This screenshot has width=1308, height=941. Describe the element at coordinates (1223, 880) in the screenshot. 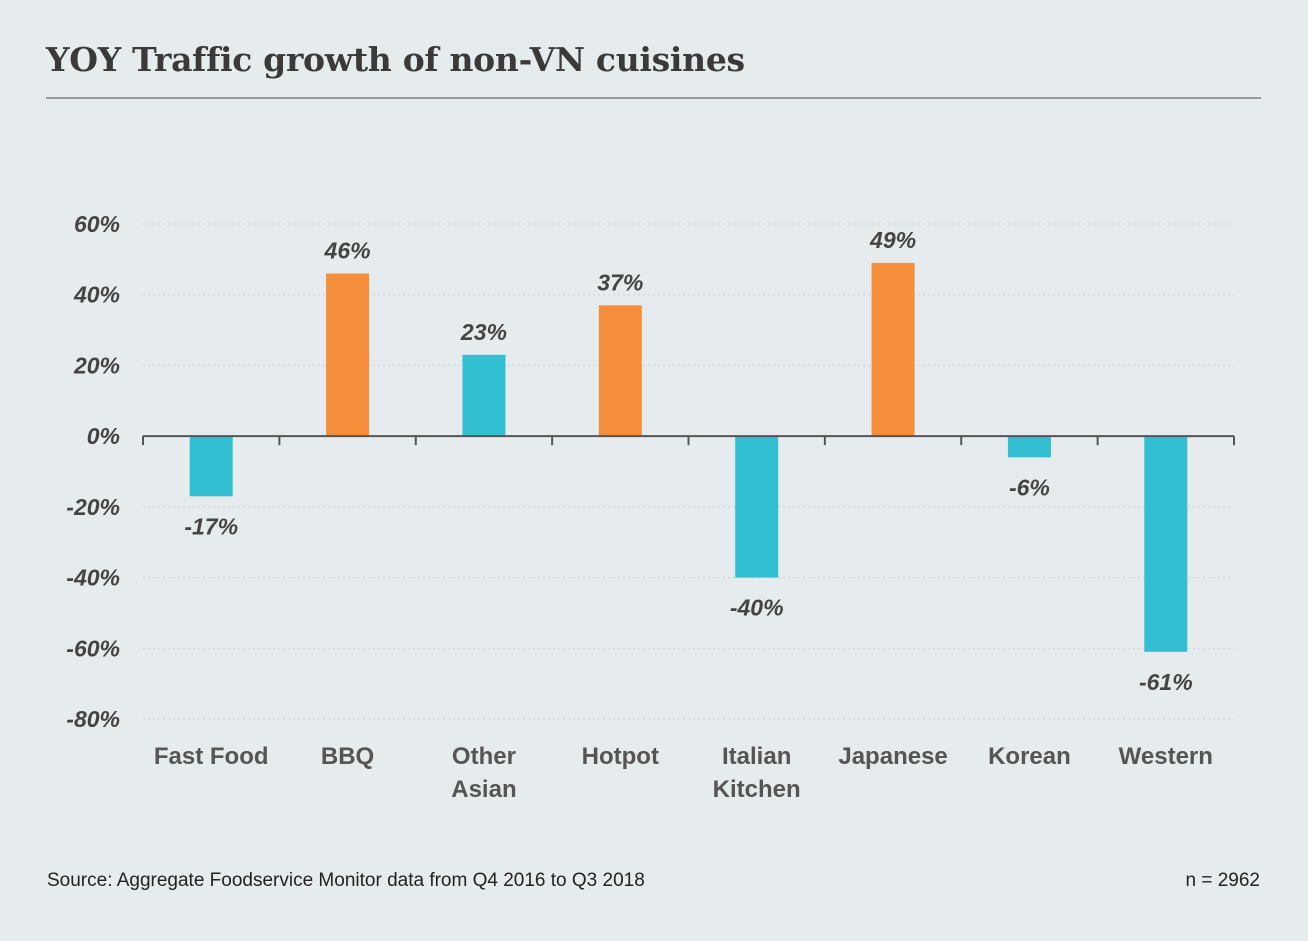

I see `sample-size: n = 2962` at that location.